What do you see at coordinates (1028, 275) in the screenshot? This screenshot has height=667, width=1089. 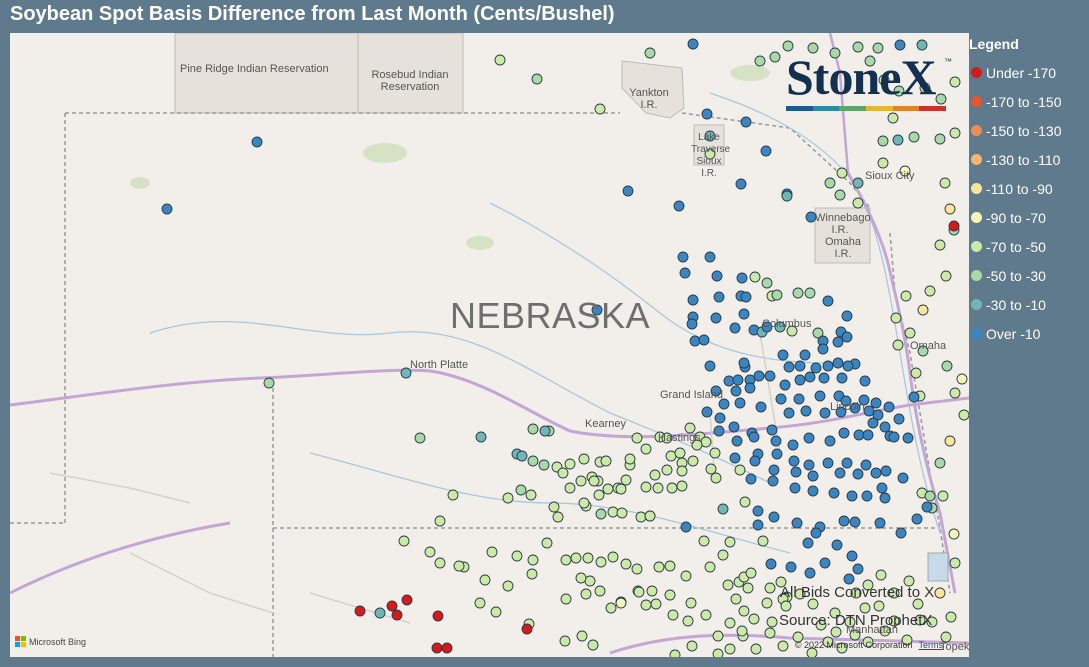 I see `legend-item: -50 to -30` at bounding box center [1028, 275].